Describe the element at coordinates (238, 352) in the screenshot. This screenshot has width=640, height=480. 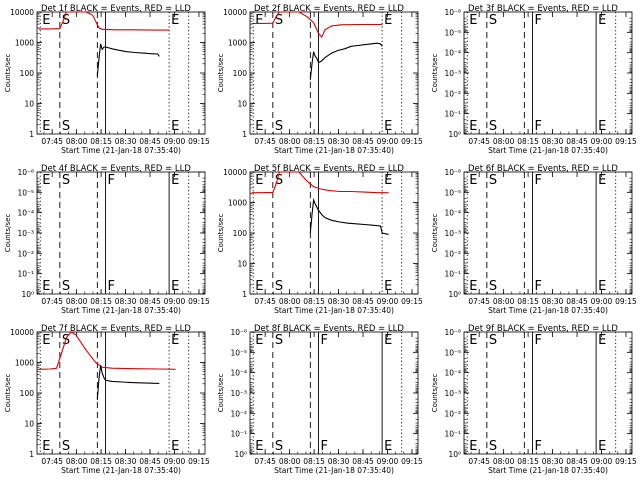
I see `y-tick-label: 10⁻⁵` at that location.